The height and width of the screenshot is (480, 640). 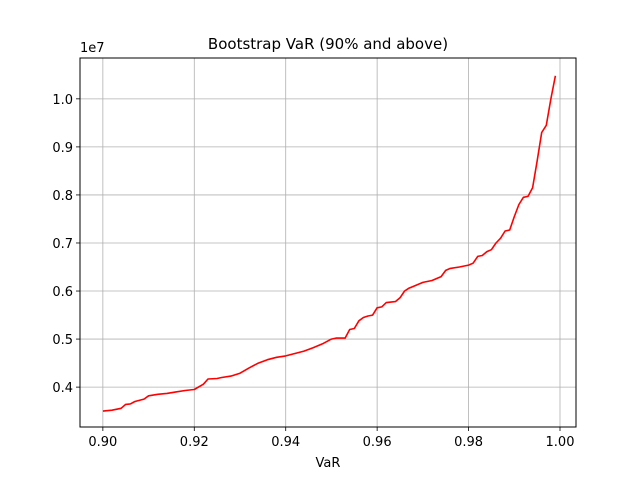 What do you see at coordinates (331, 438) in the screenshot?
I see `x-axis: 0.90 0.92 0.94 0.96 0.98 1.00` at bounding box center [331, 438].